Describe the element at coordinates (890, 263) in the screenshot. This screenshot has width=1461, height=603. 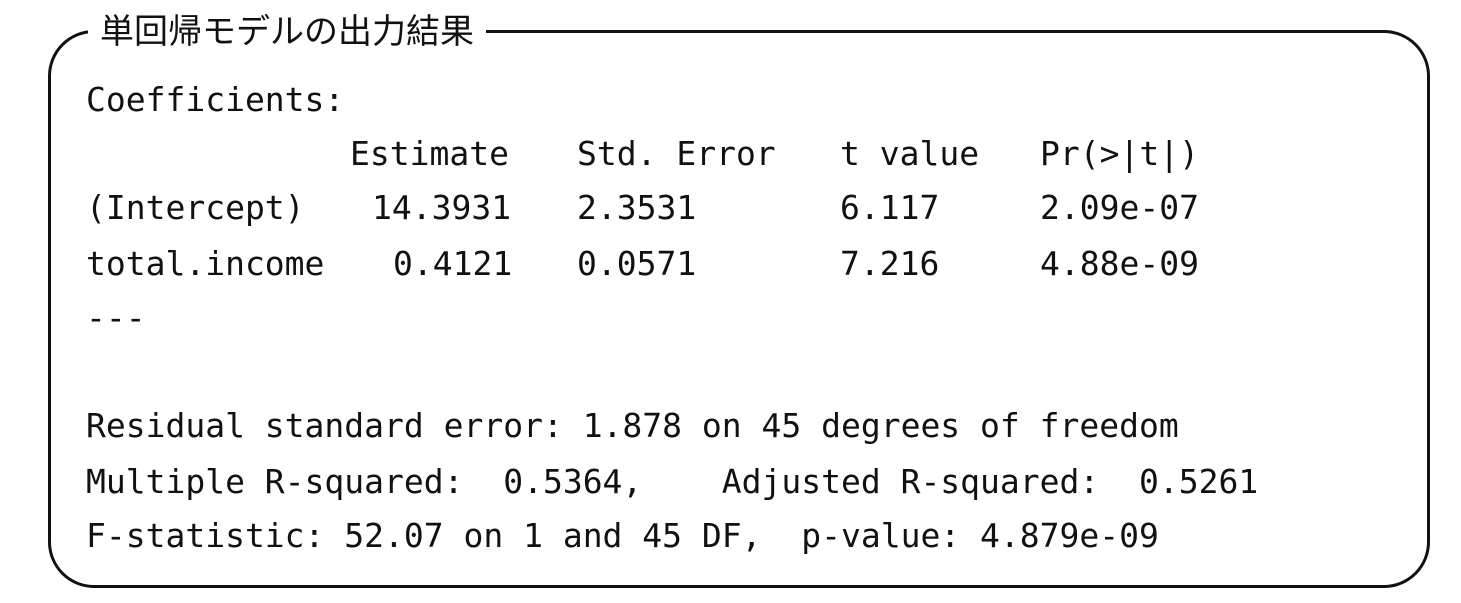
I see `row-t-value: 7.216` at that location.